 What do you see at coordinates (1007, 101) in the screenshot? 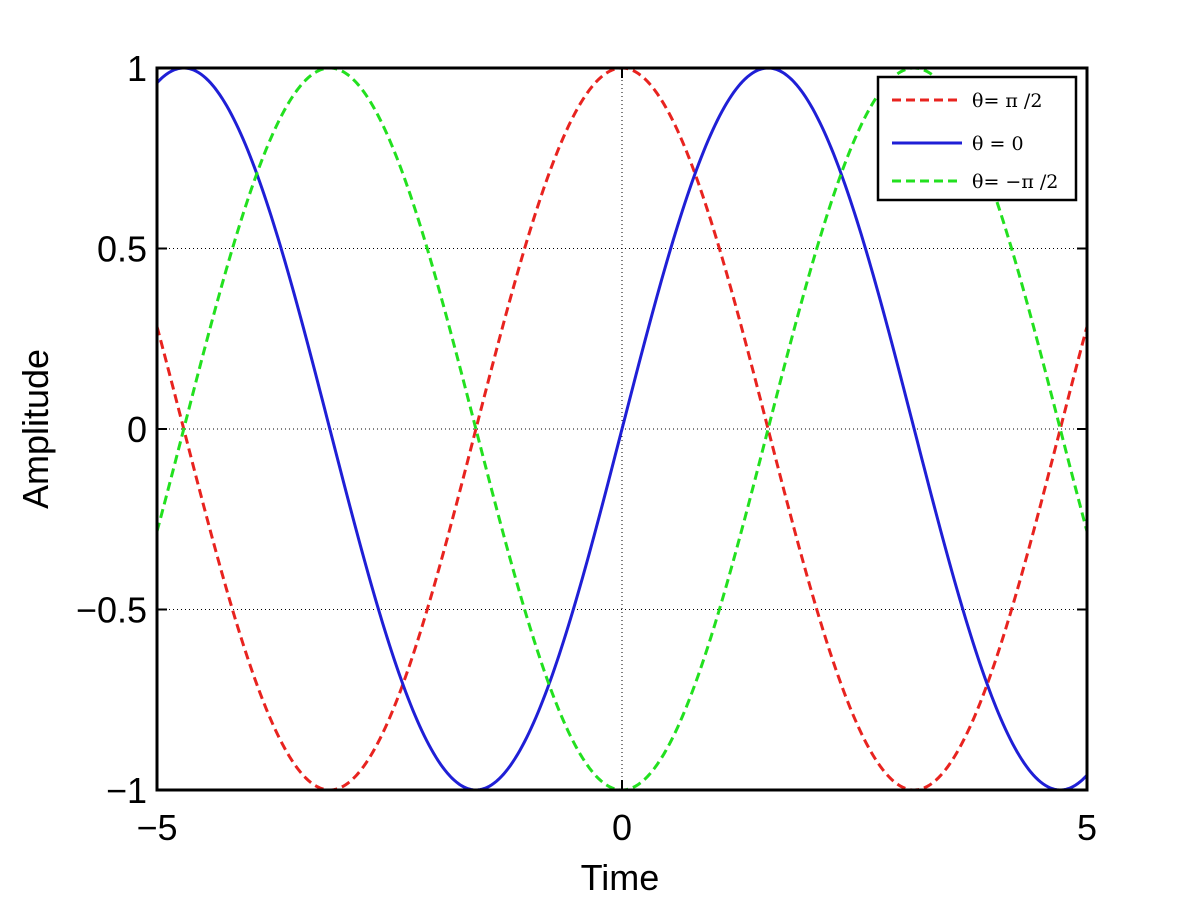
I see `legend-label-theta-pi-over-2: θ= π /2` at bounding box center [1007, 101].